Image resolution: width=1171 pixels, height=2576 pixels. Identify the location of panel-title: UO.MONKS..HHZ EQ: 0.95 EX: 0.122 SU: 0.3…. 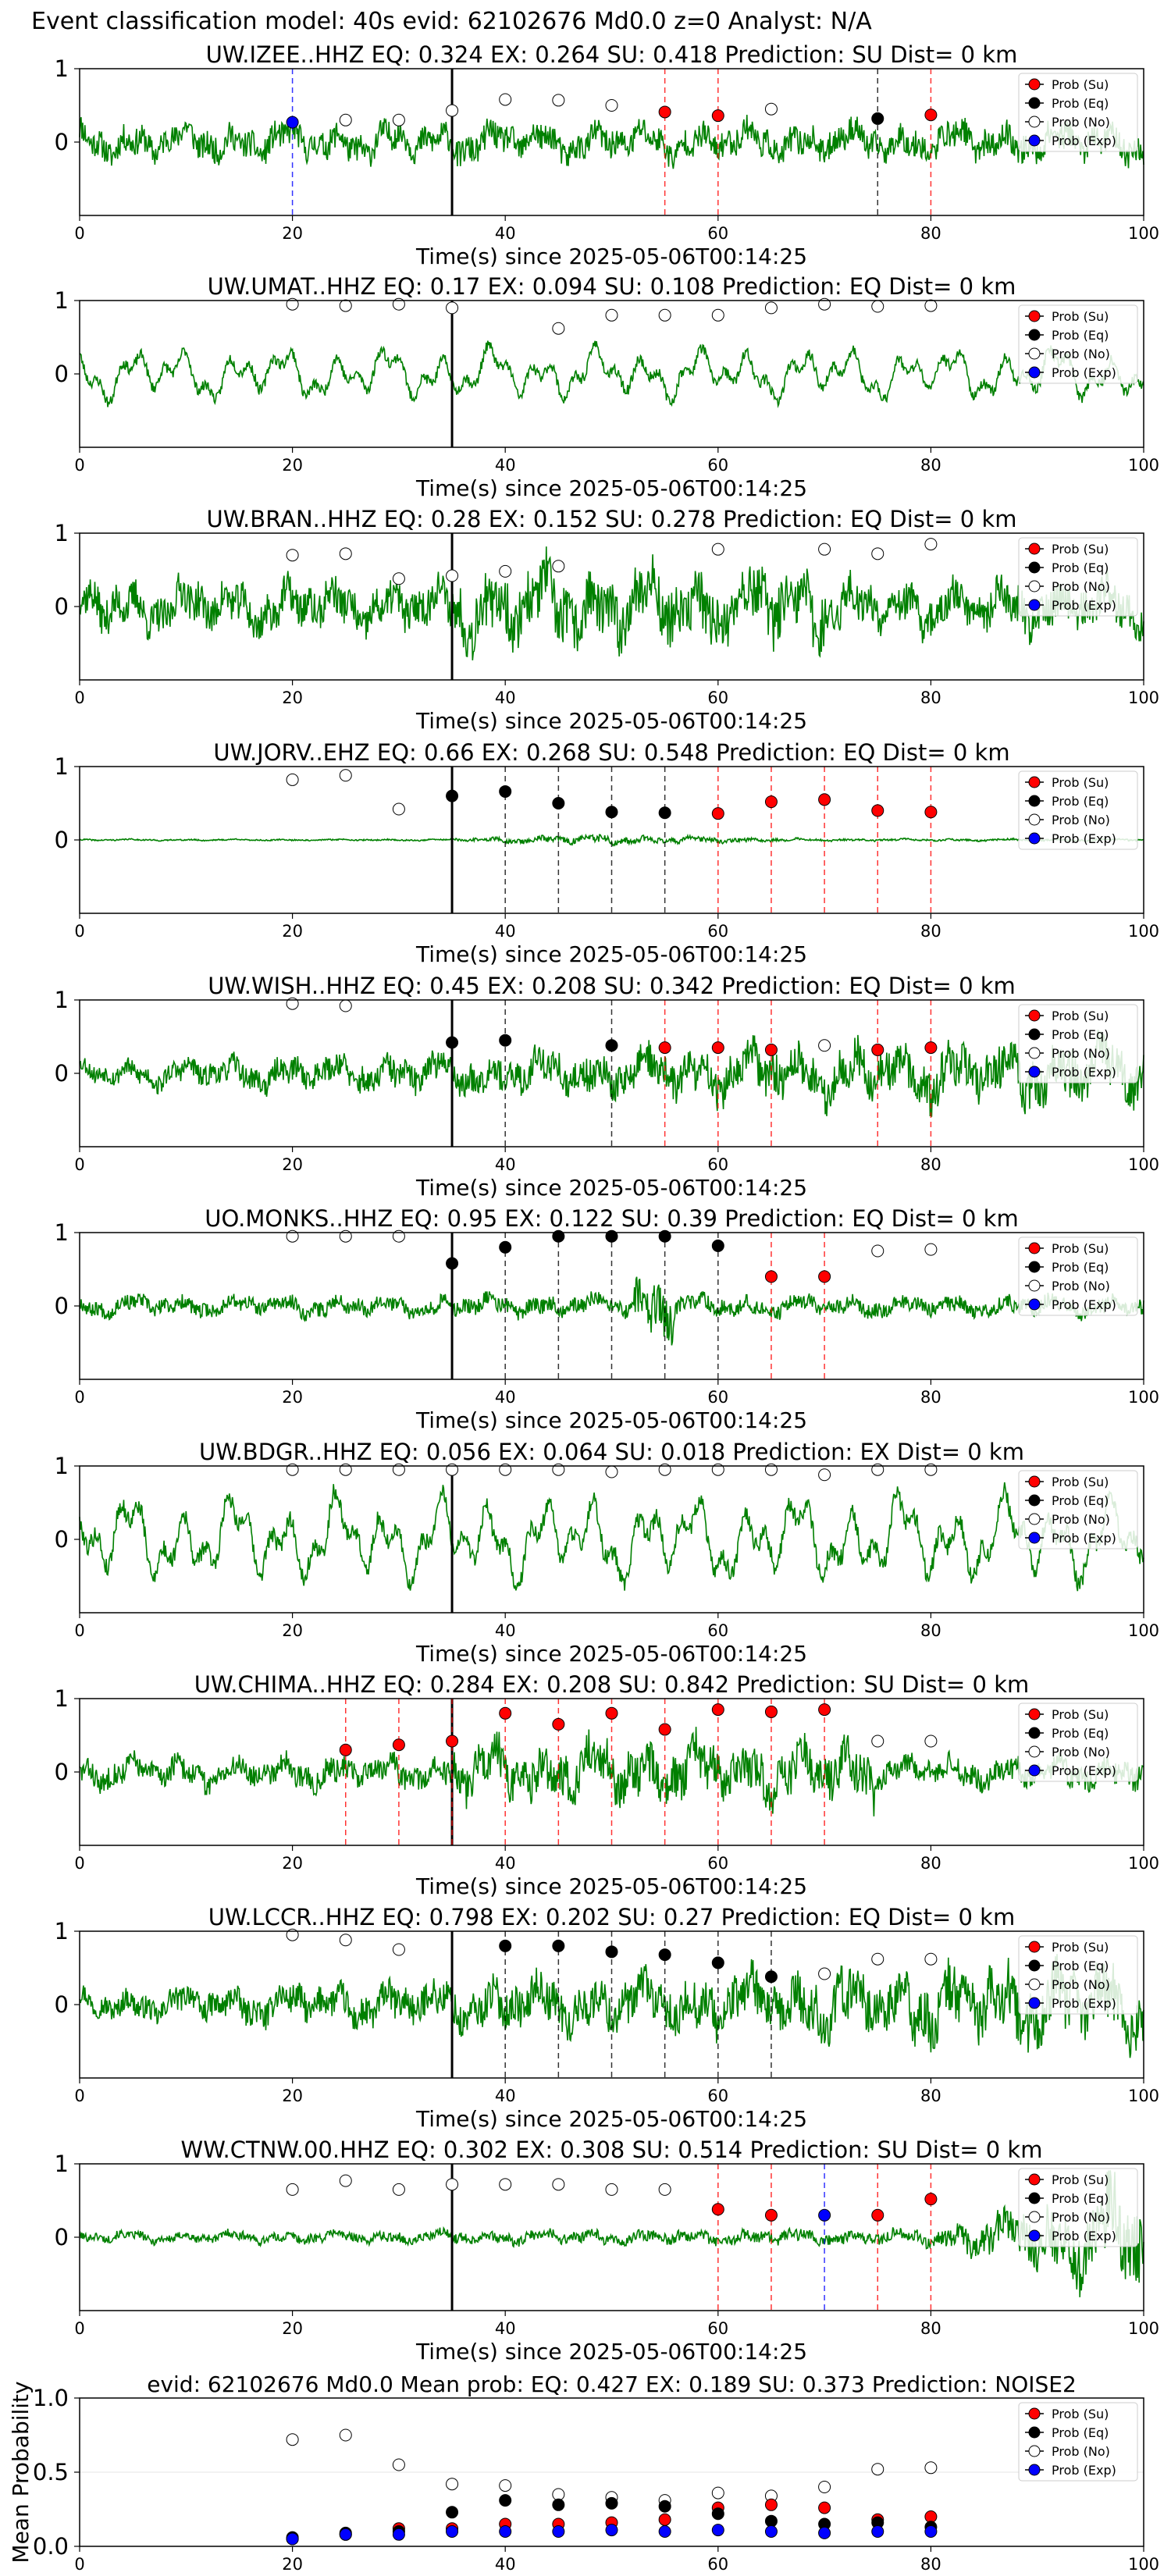
(611, 1218).